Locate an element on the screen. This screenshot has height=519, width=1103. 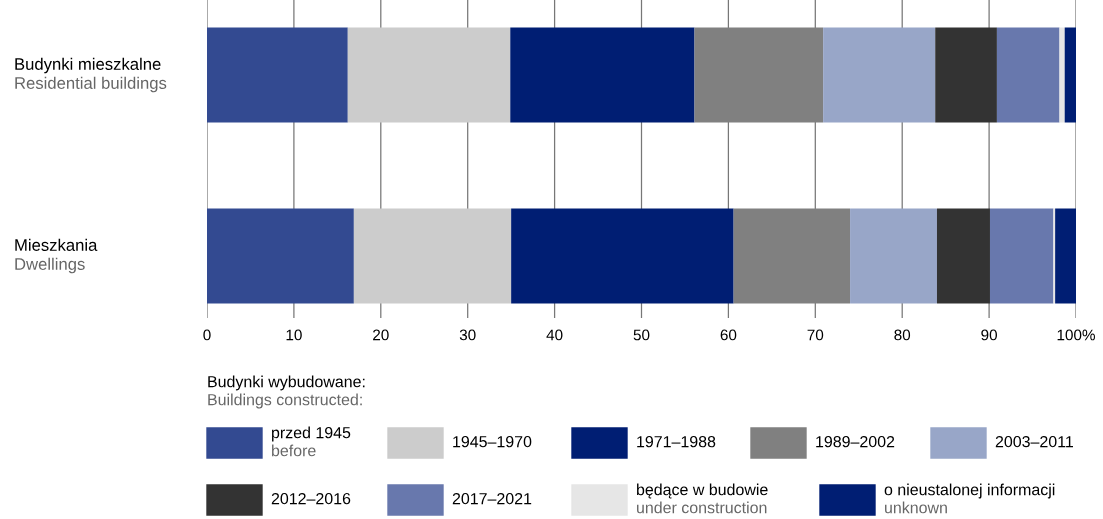
x-tick-label: 70 is located at coordinates (815, 335).